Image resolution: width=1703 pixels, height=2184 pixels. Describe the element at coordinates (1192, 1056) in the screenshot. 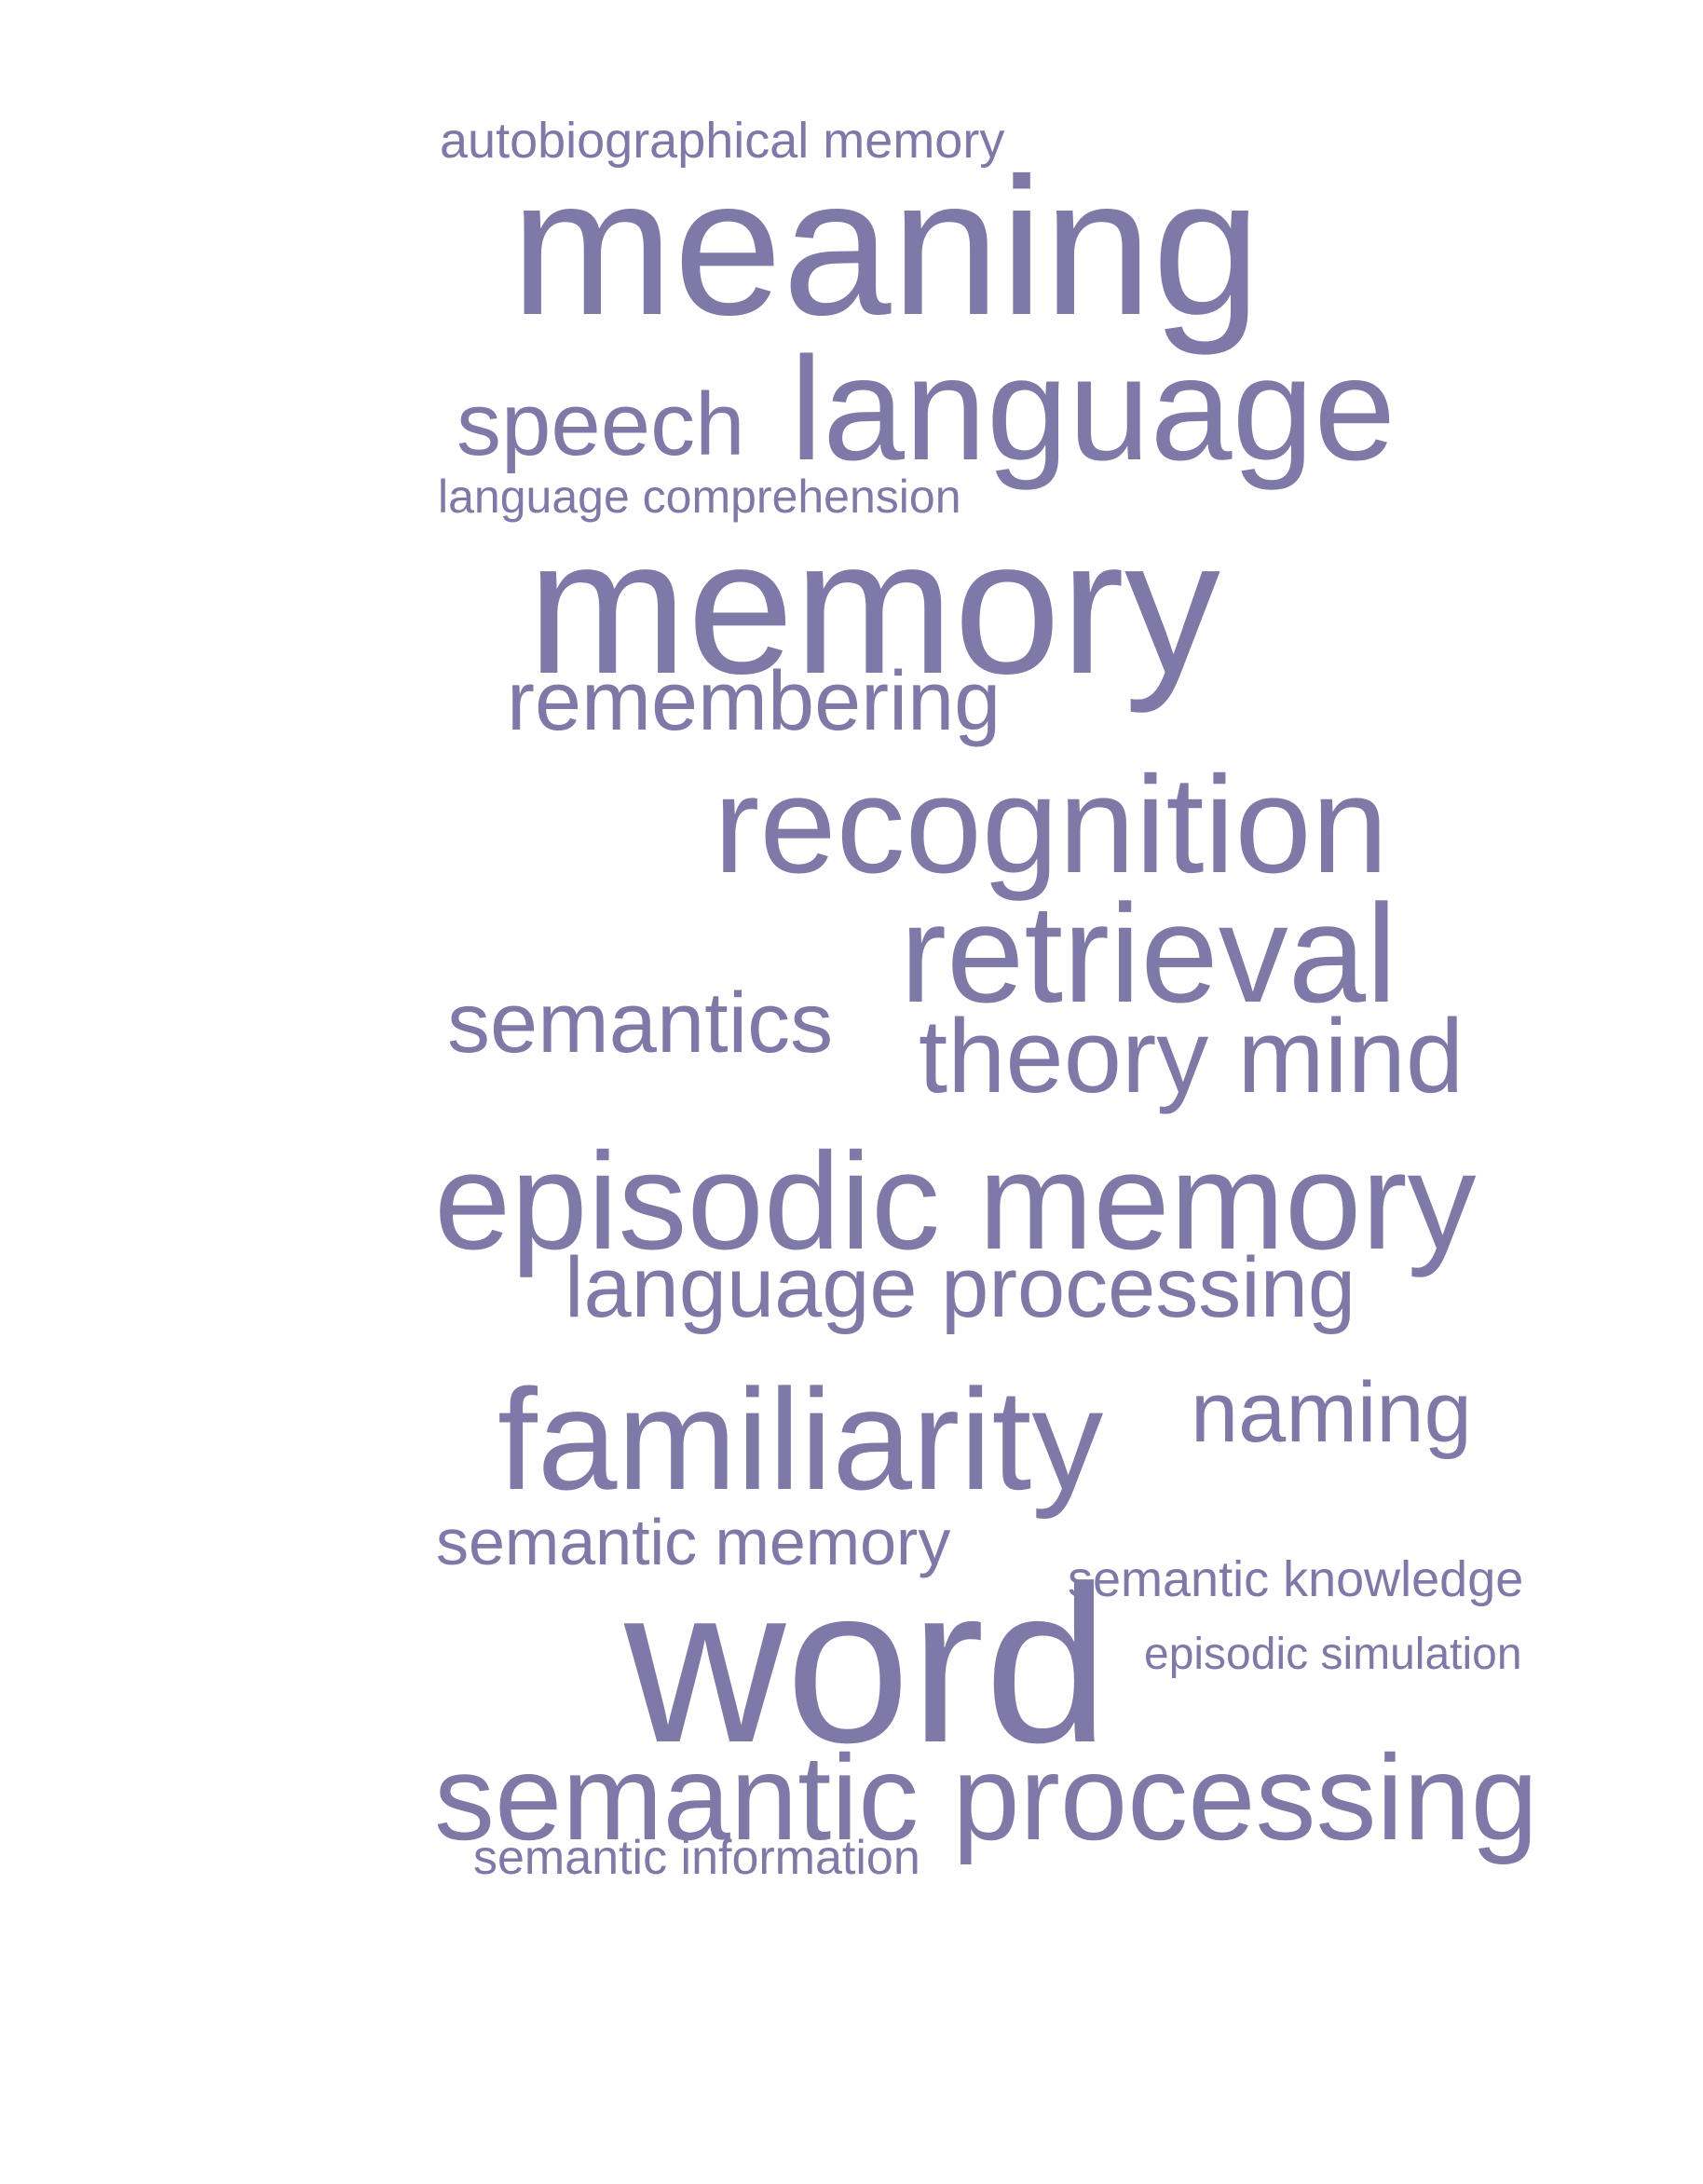

I see `word-theory-mind: theory mind` at that location.